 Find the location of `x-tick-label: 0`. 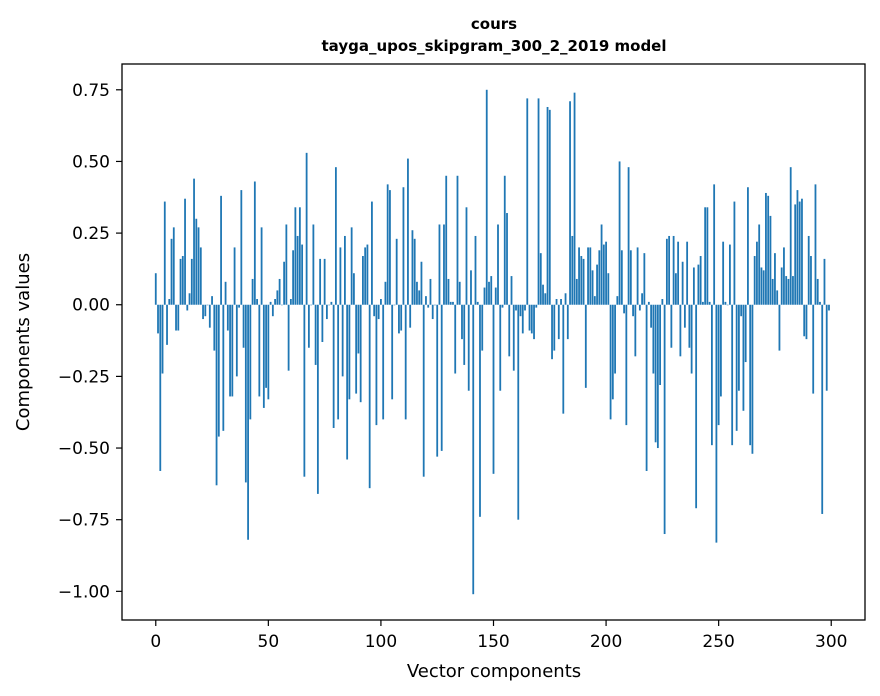

x-tick-label: 0 is located at coordinates (155, 642).